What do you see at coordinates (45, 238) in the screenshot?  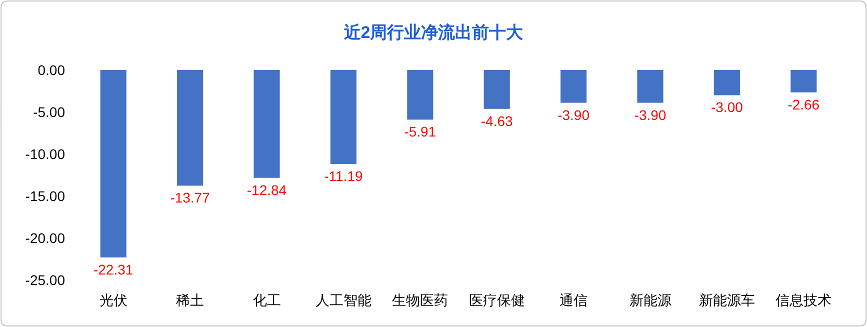 I see `y-tick-label: -20.00` at bounding box center [45, 238].